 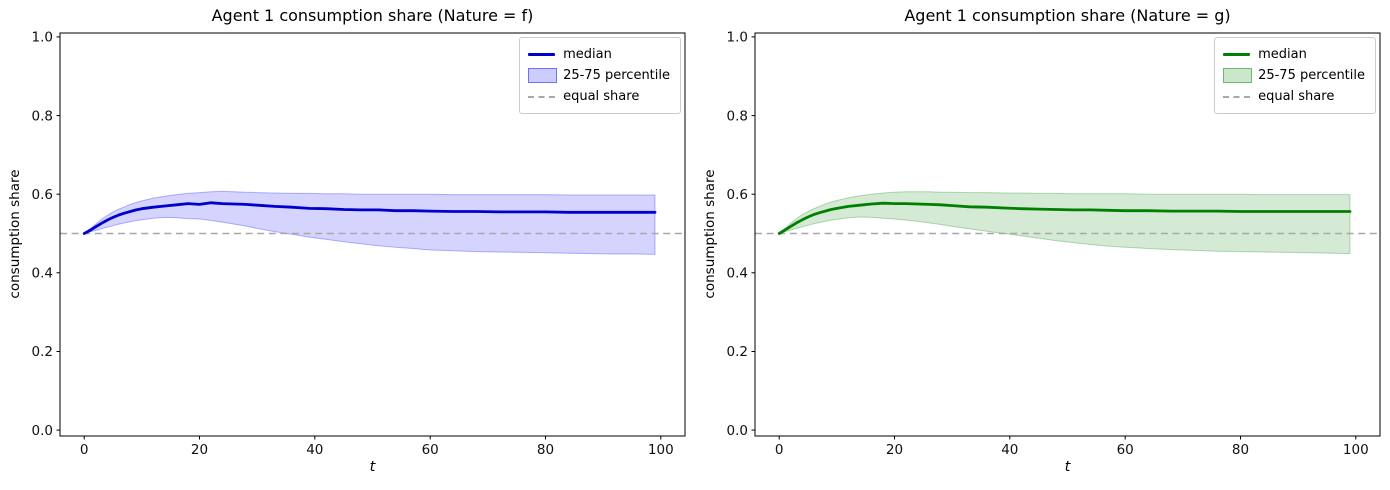 I want to click on chart-title: Agent 1 consumption share (Nature = g), so click(x=1067, y=15).